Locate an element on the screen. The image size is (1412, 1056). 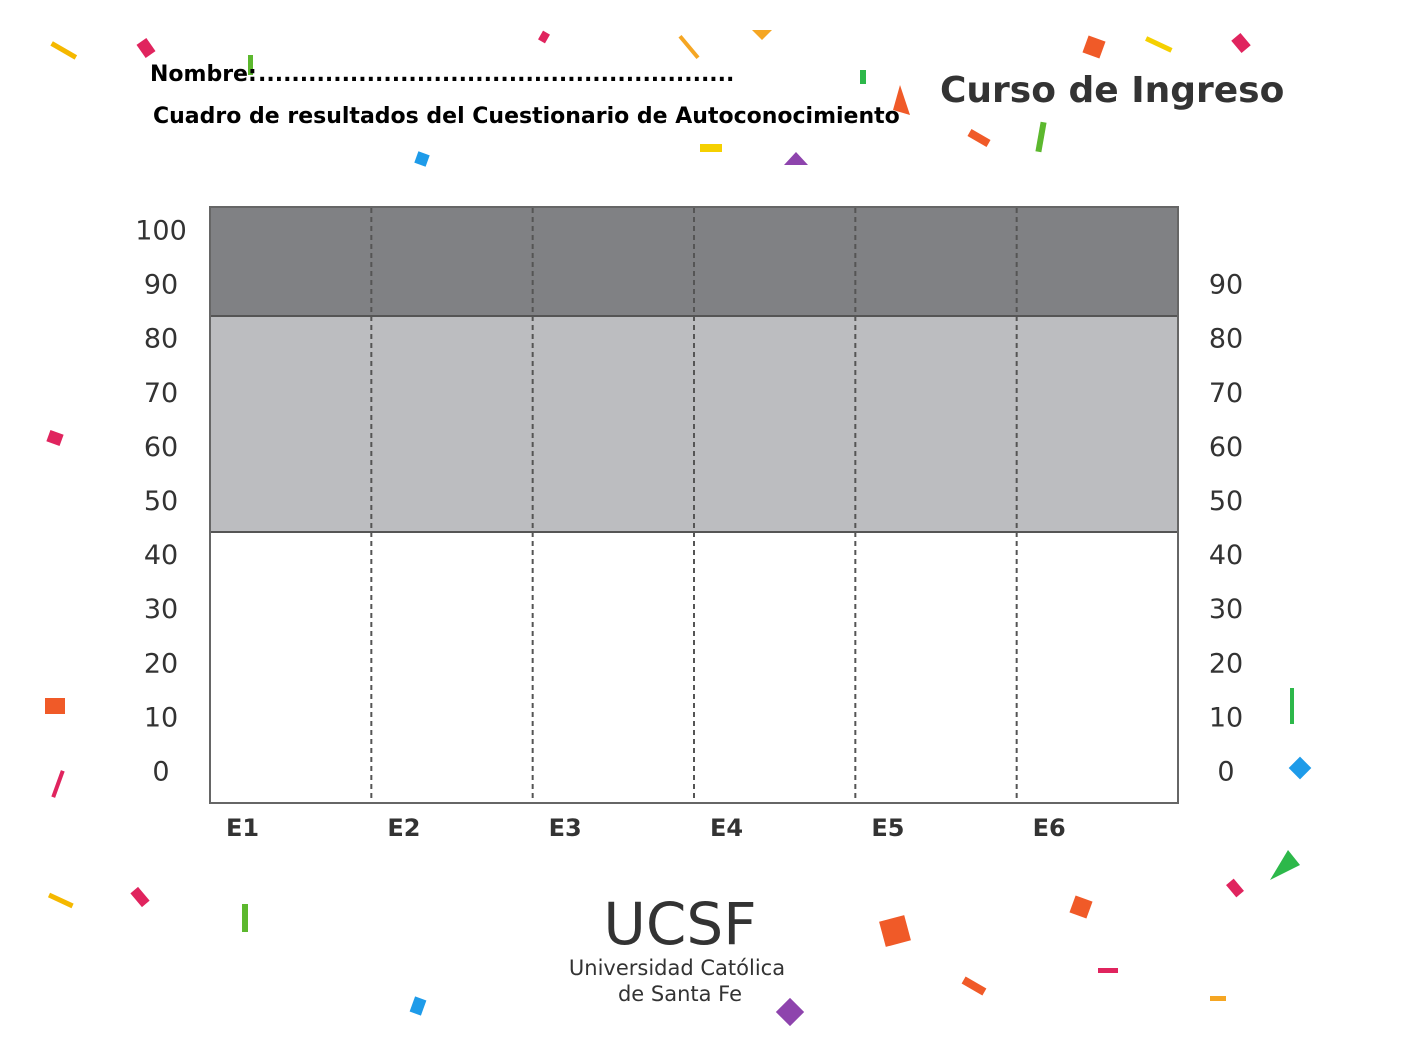
logo: UCSF is located at coordinates (679, 924).